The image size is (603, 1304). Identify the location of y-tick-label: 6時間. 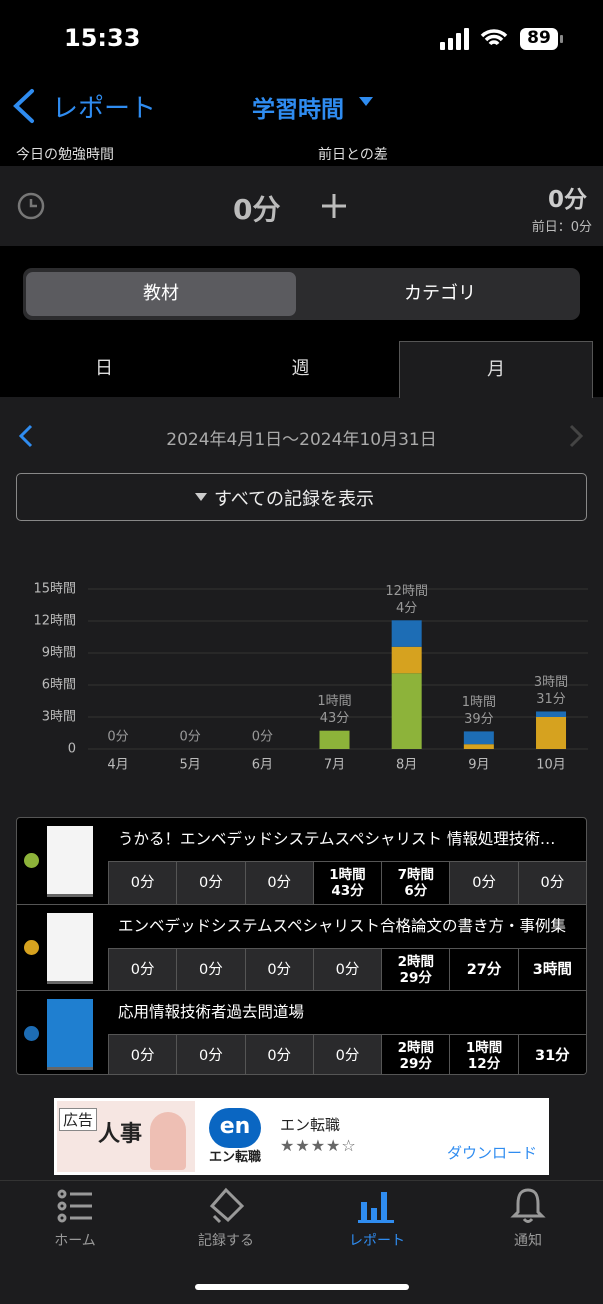
(59, 685).